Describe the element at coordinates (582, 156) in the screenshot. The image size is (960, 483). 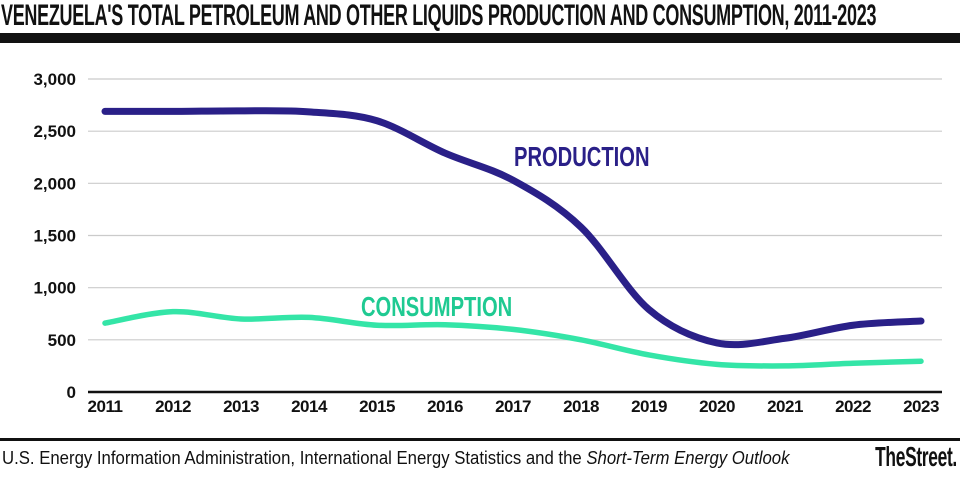
I see `production-series-label: PRODUCTION` at that location.